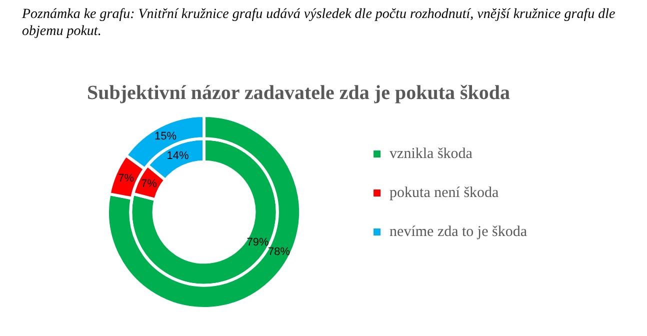 This screenshot has width=647, height=336. Describe the element at coordinates (431, 154) in the screenshot. I see `legend-label: vznikla škoda` at that location.